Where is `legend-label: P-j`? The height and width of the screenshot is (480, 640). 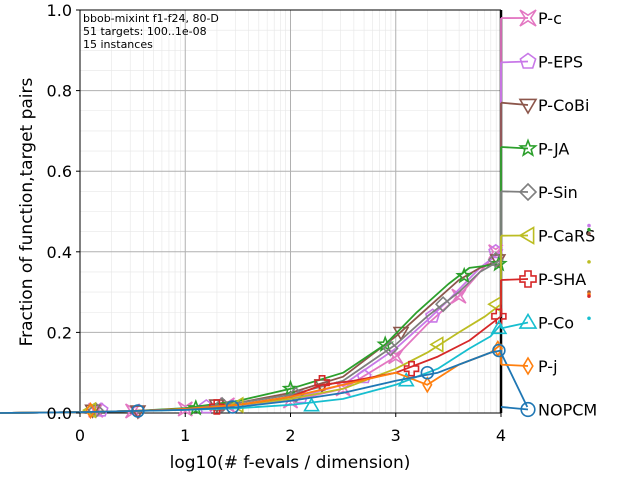 legend-label: P-j is located at coordinates (548, 366).